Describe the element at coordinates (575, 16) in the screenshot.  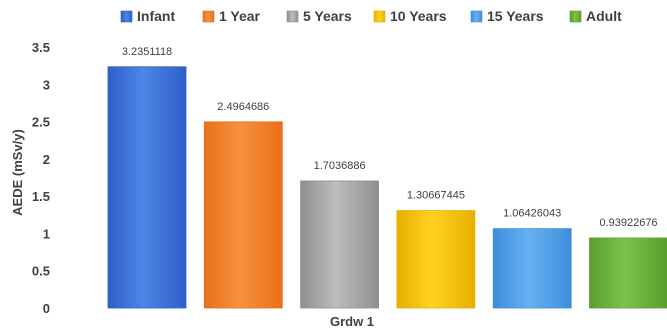
I see `legend-swatch-adult` at that location.